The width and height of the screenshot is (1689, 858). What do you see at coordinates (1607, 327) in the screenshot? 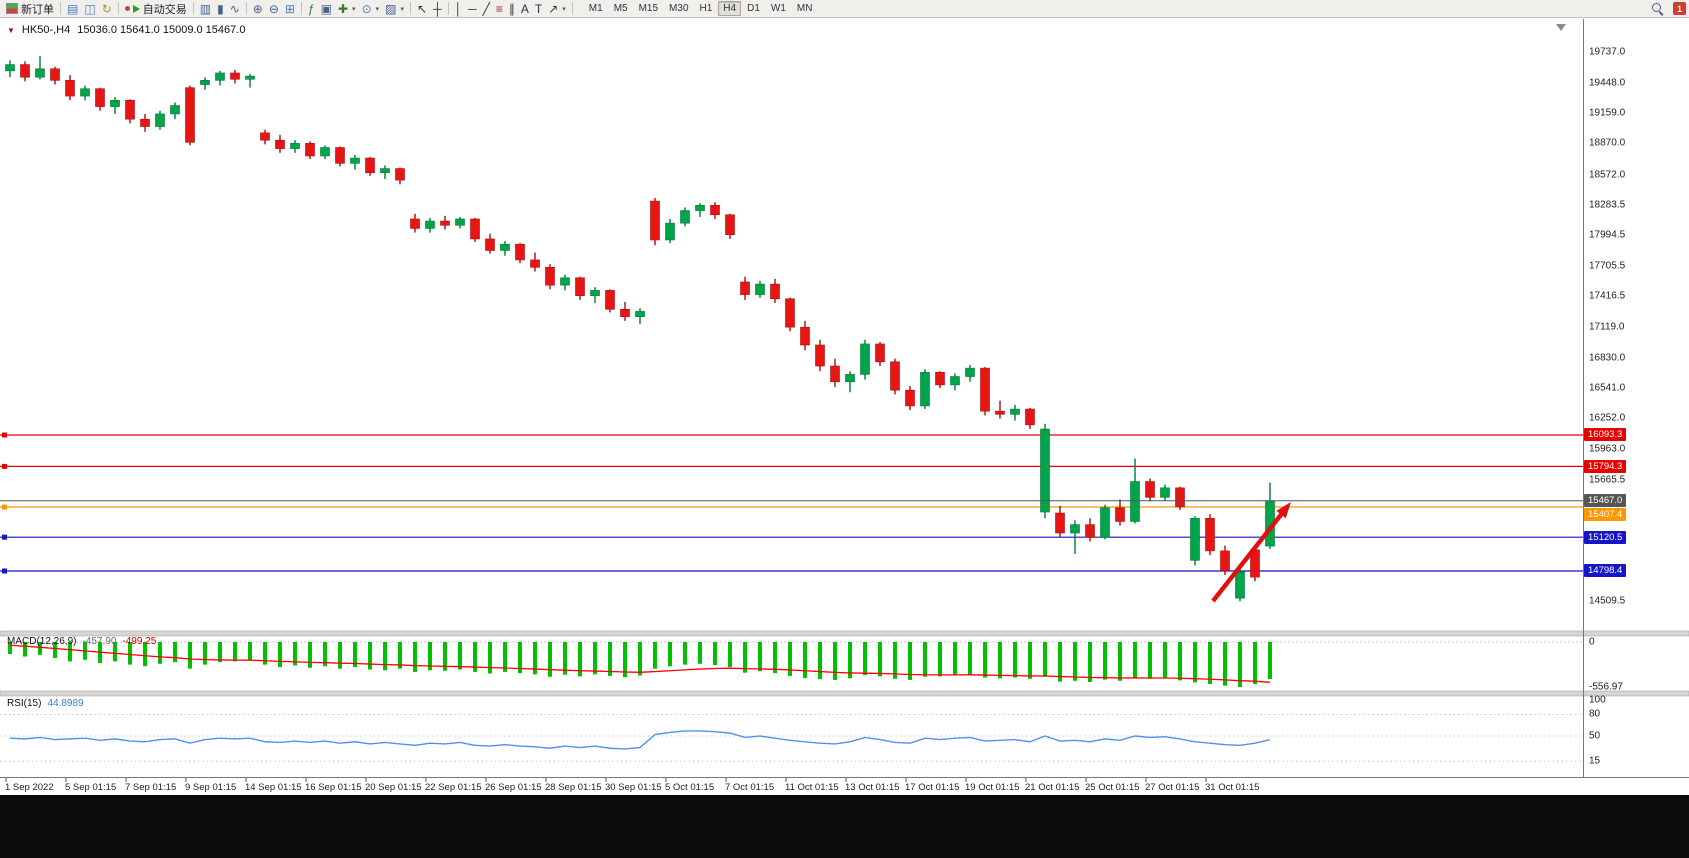
I see `price-axis-label: 17119.0` at bounding box center [1607, 327].